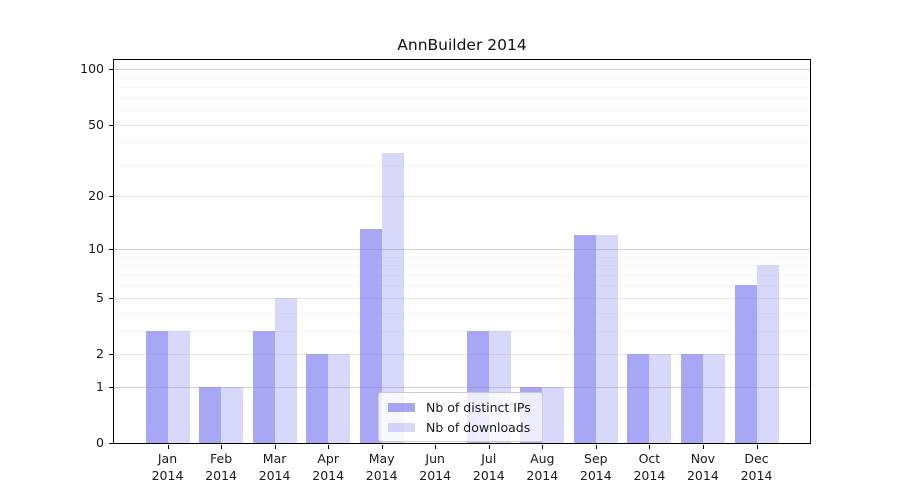  What do you see at coordinates (221, 467) in the screenshot?
I see `x-tick-label: Feb 2014` at bounding box center [221, 467].